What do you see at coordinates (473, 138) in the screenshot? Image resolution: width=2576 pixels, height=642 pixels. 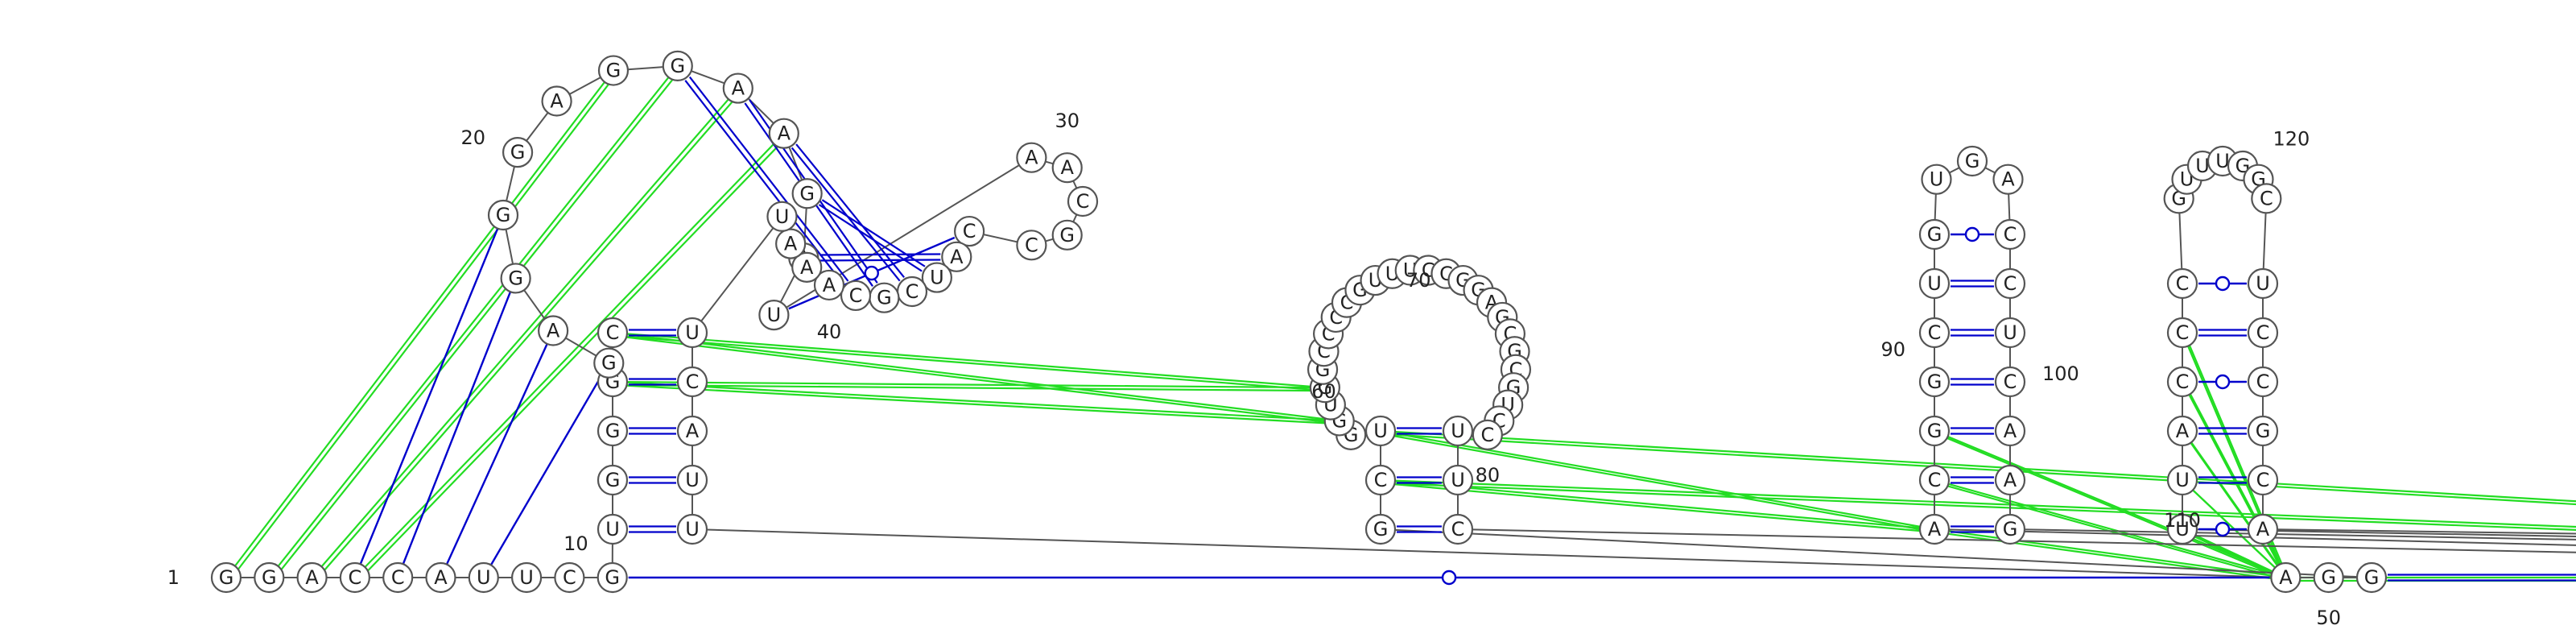 I see `position-number: 20` at bounding box center [473, 138].